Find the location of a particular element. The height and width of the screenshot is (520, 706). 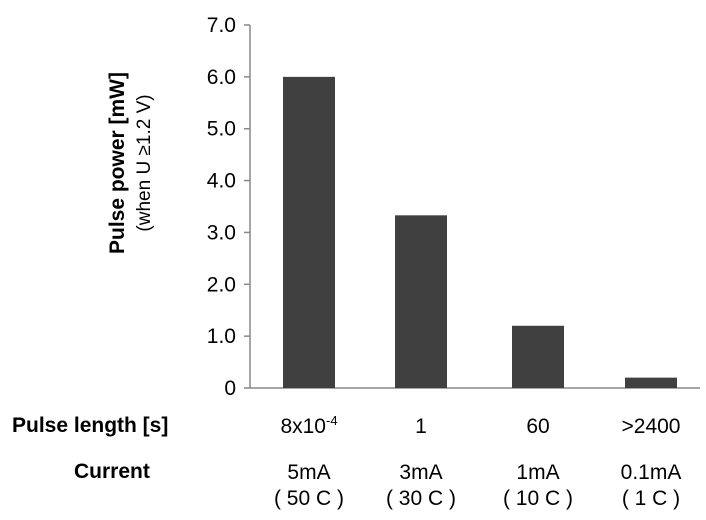

y-axis-label: Pulse power [mW] is located at coordinates (117, 163).